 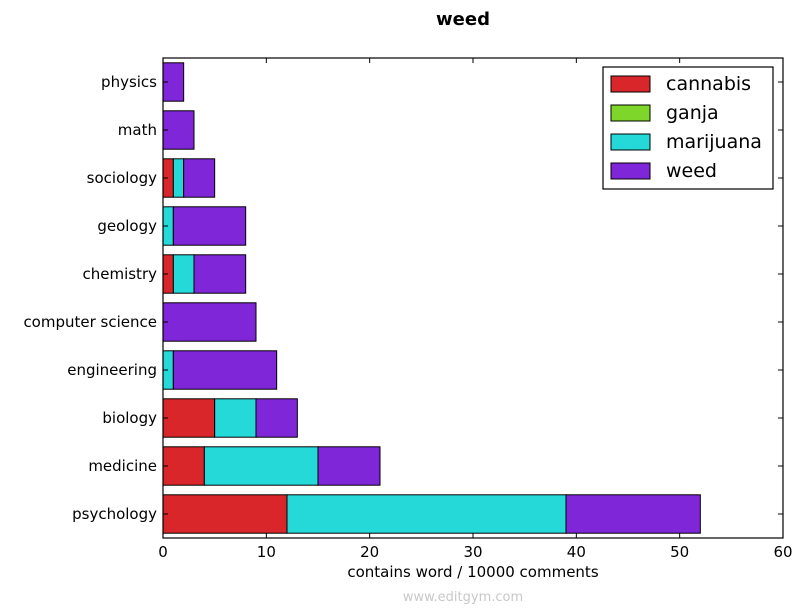 What do you see at coordinates (472, 572) in the screenshot?
I see `x-axis-label: contains word / 10000 comments` at bounding box center [472, 572].